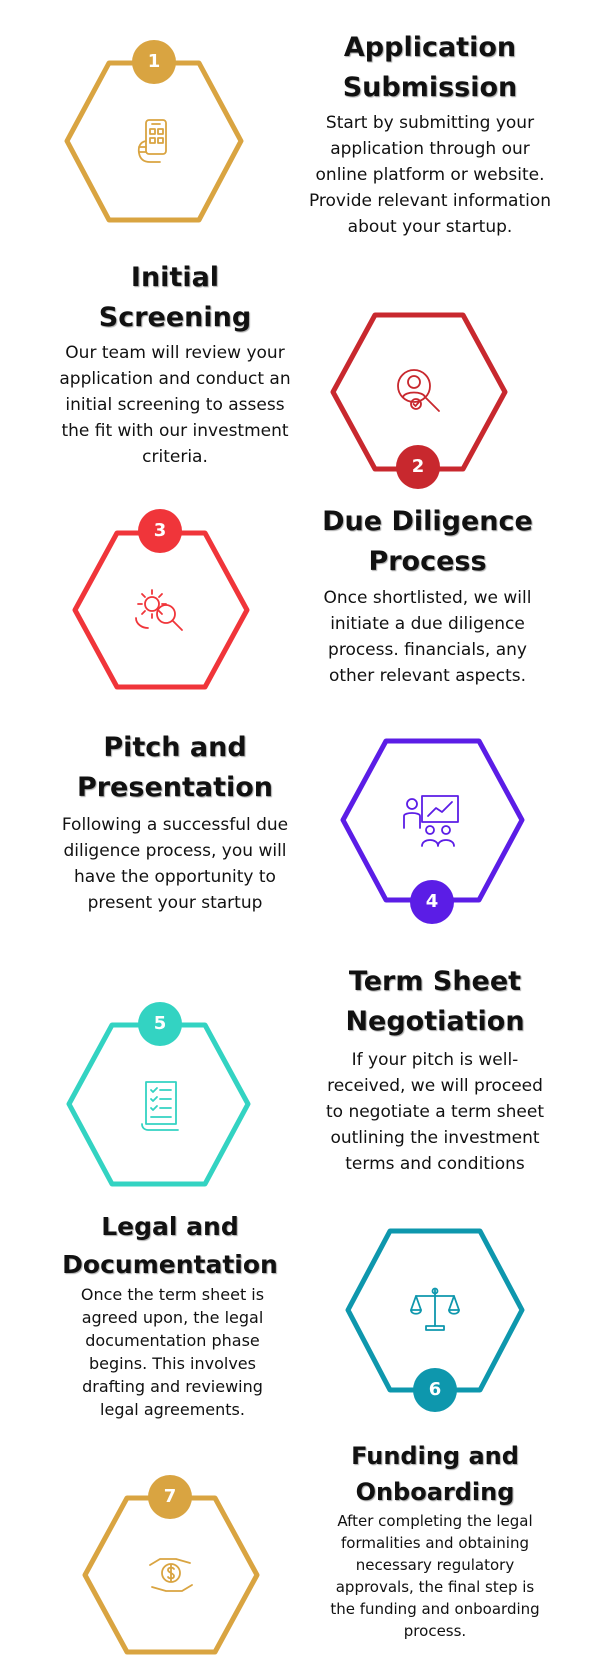 The width and height of the screenshot is (600, 1680). I want to click on step-4-number-badge: 4, so click(432, 902).